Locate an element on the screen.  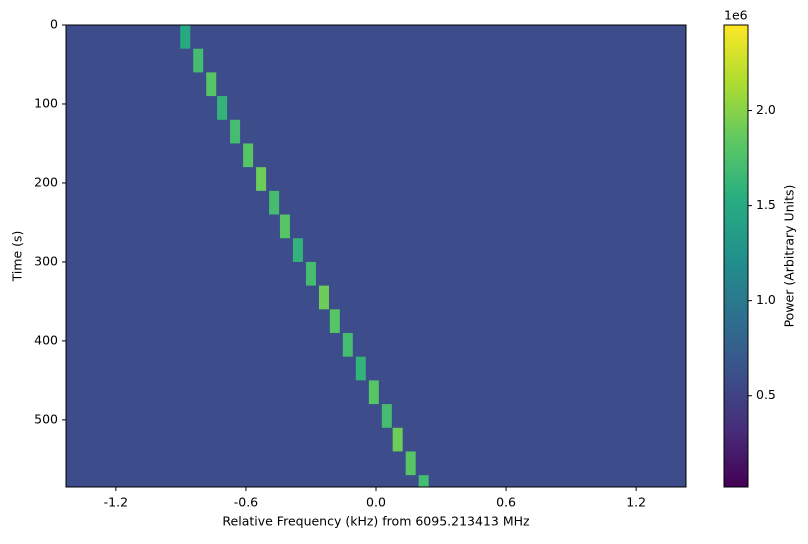
colorbar-offset: 1e6 is located at coordinates (736, 15).